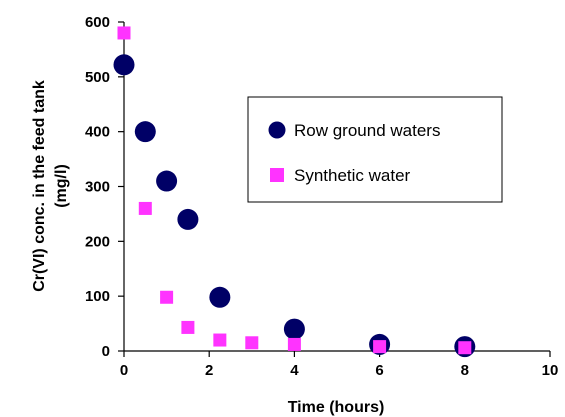 The width and height of the screenshot is (565, 417). I want to click on legend-marker-synthetic-water, so click(277, 175).